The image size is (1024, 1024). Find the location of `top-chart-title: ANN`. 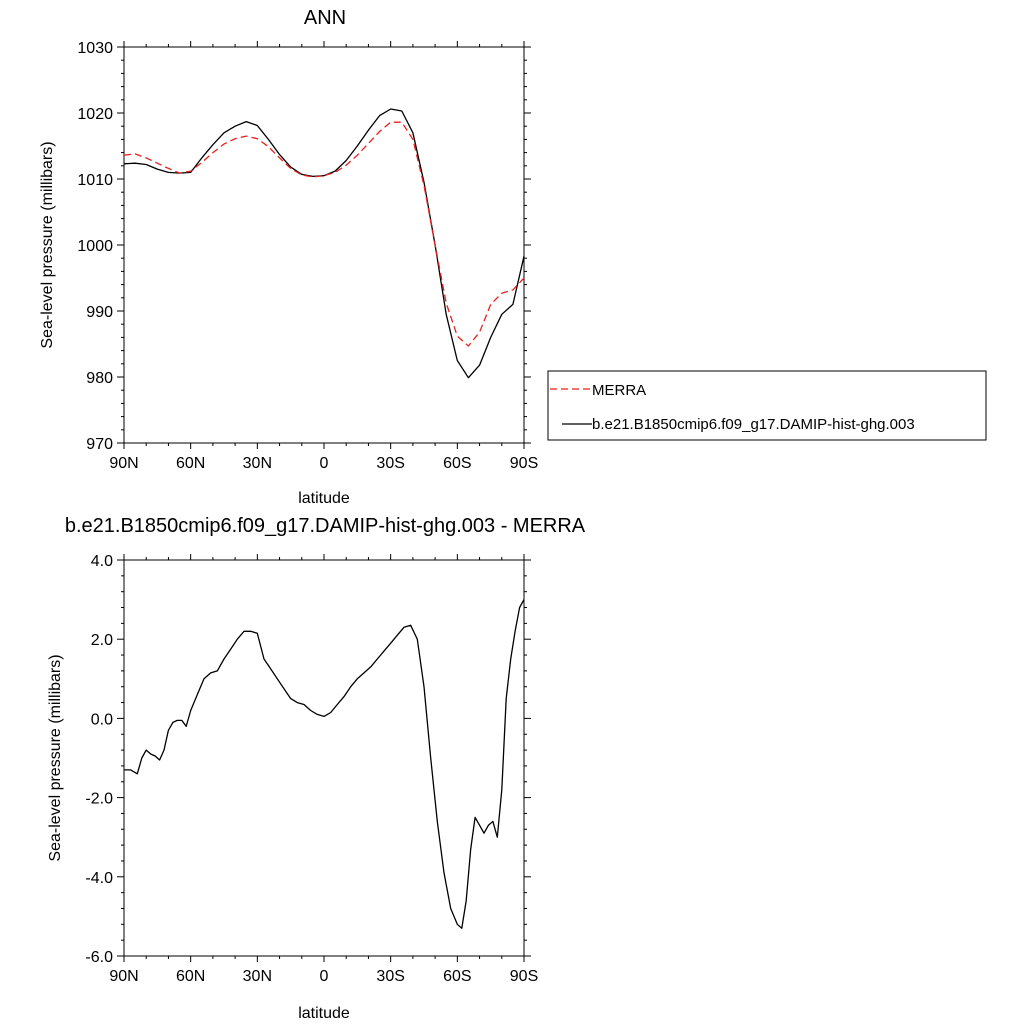

top-chart-title: ANN is located at coordinates (325, 18).